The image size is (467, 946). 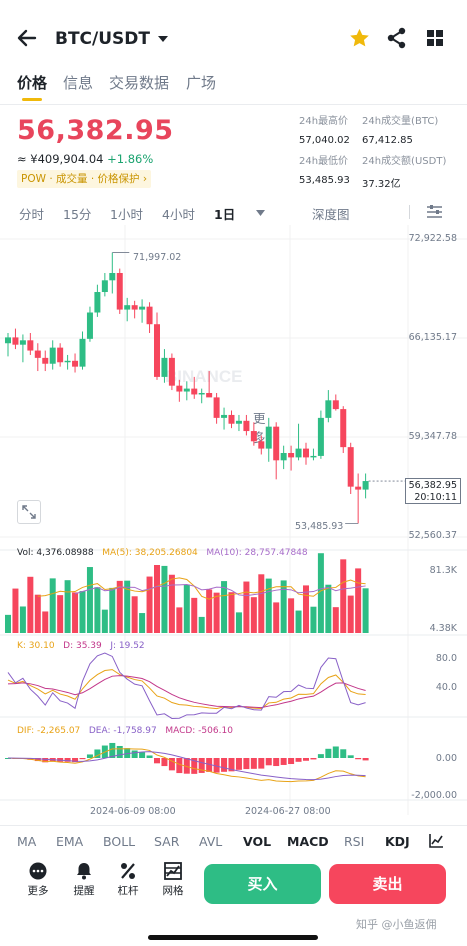 I want to click on action-alert: 提醒, so click(x=84, y=880).